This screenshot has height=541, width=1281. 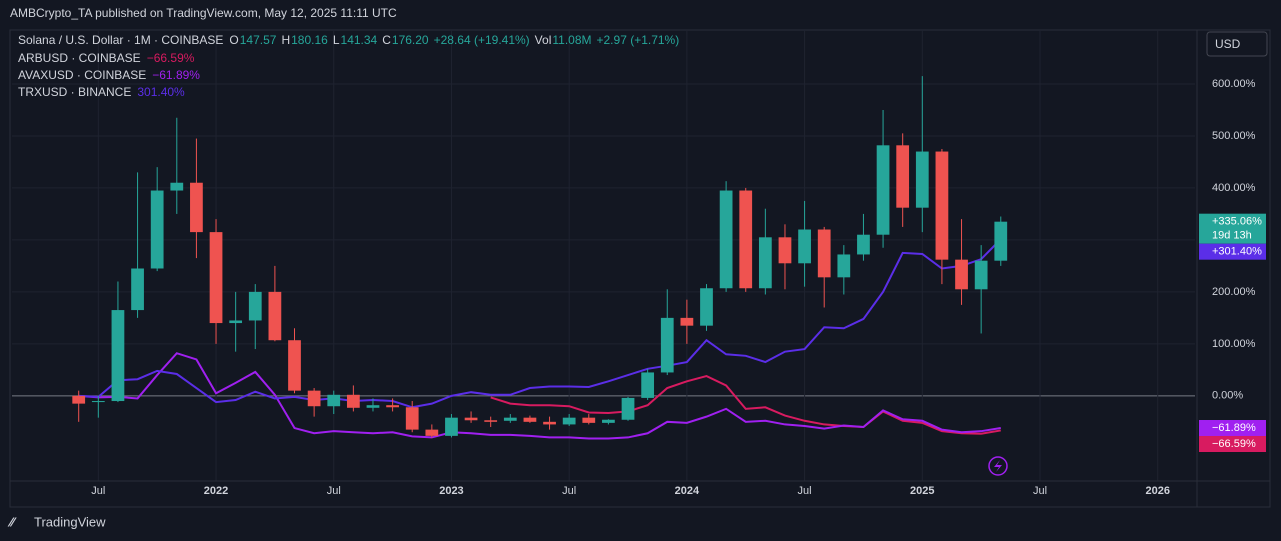 I want to click on lightning-icon, so click(x=998, y=466).